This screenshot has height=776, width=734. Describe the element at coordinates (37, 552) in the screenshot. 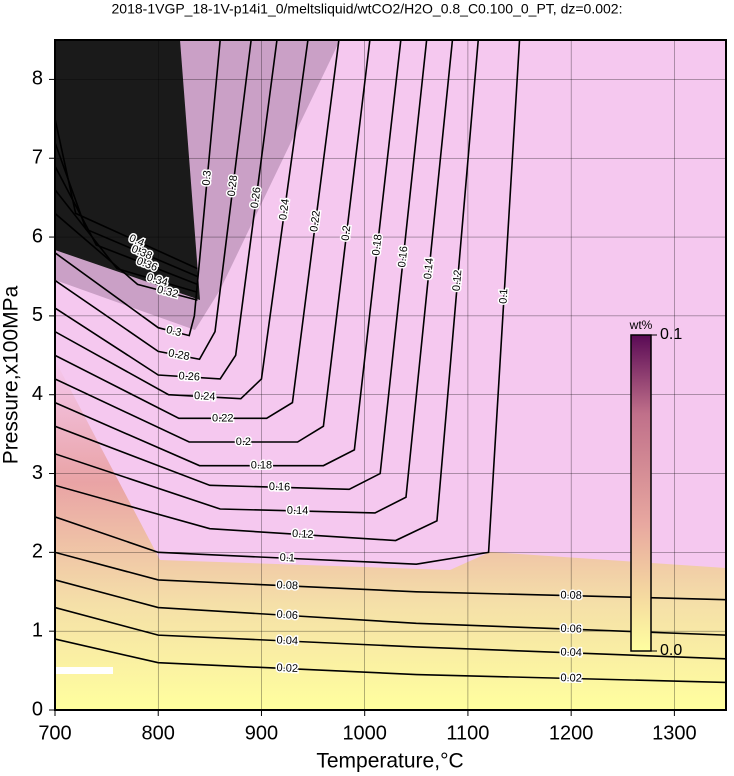

I see `y-tick-label: 2` at that location.